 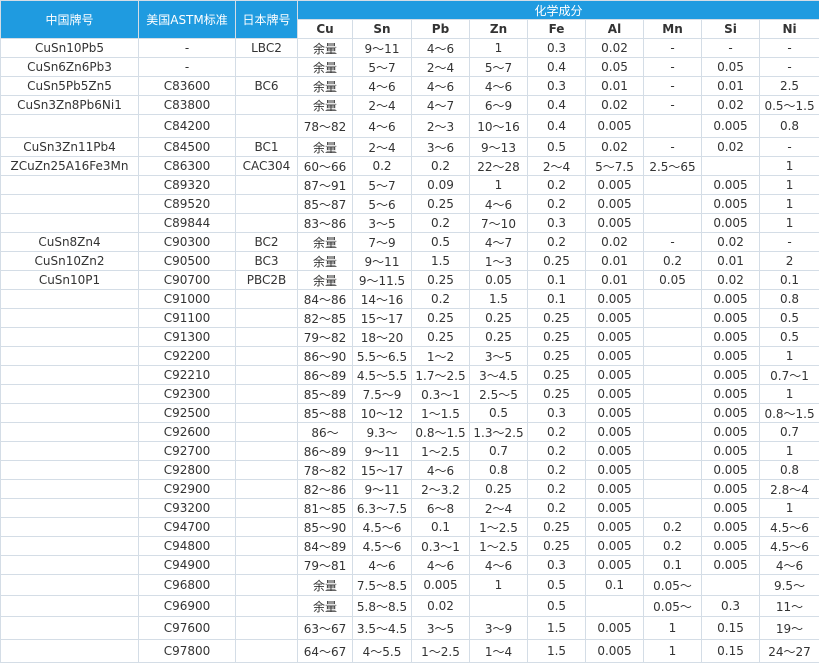 What do you see at coordinates (187, 508) in the screenshot?
I see `table-cell: C93200` at bounding box center [187, 508].